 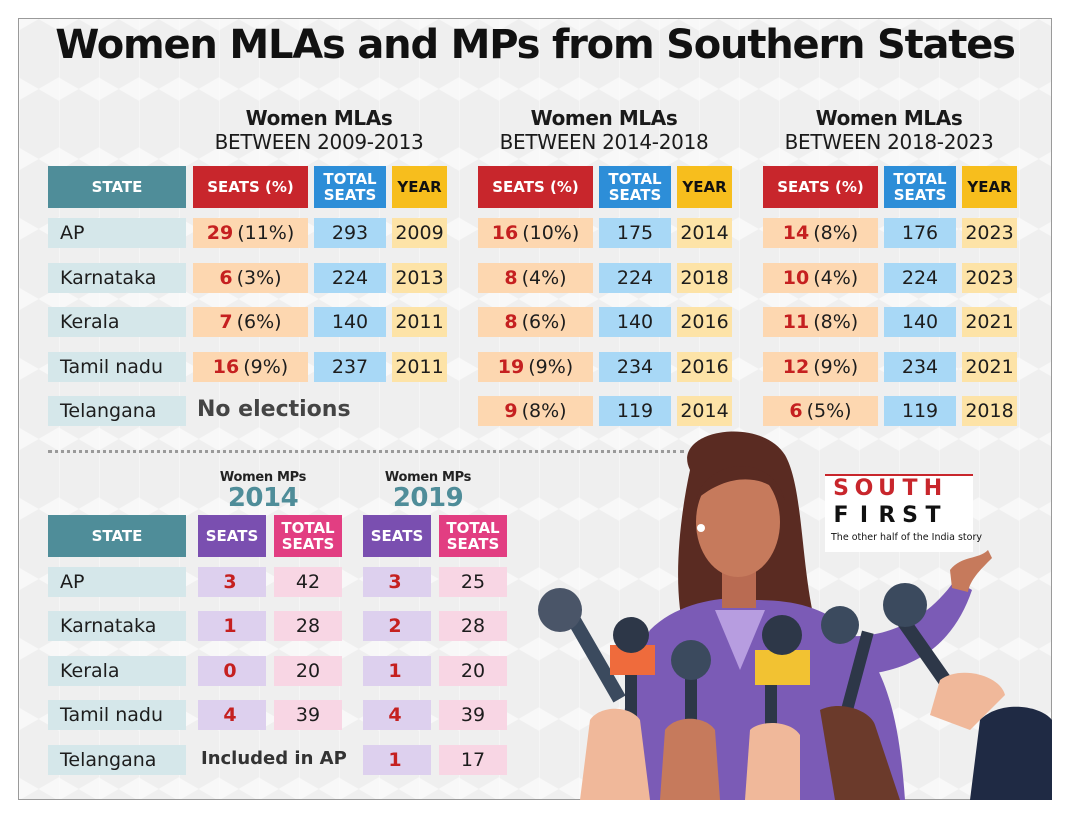 What do you see at coordinates (511, 367) in the screenshot?
I see `seats-value: 19` at bounding box center [511, 367].